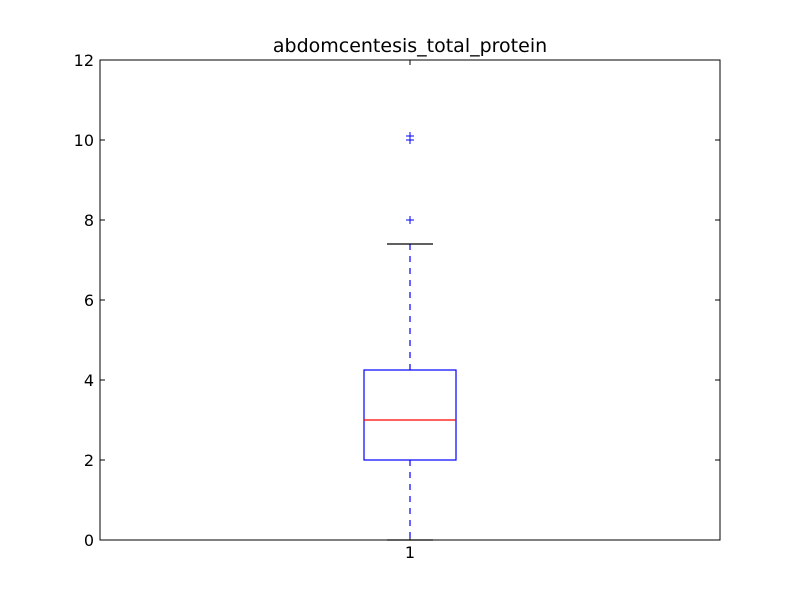  Describe the element at coordinates (410, 415) in the screenshot. I see `iqr-box` at that location.